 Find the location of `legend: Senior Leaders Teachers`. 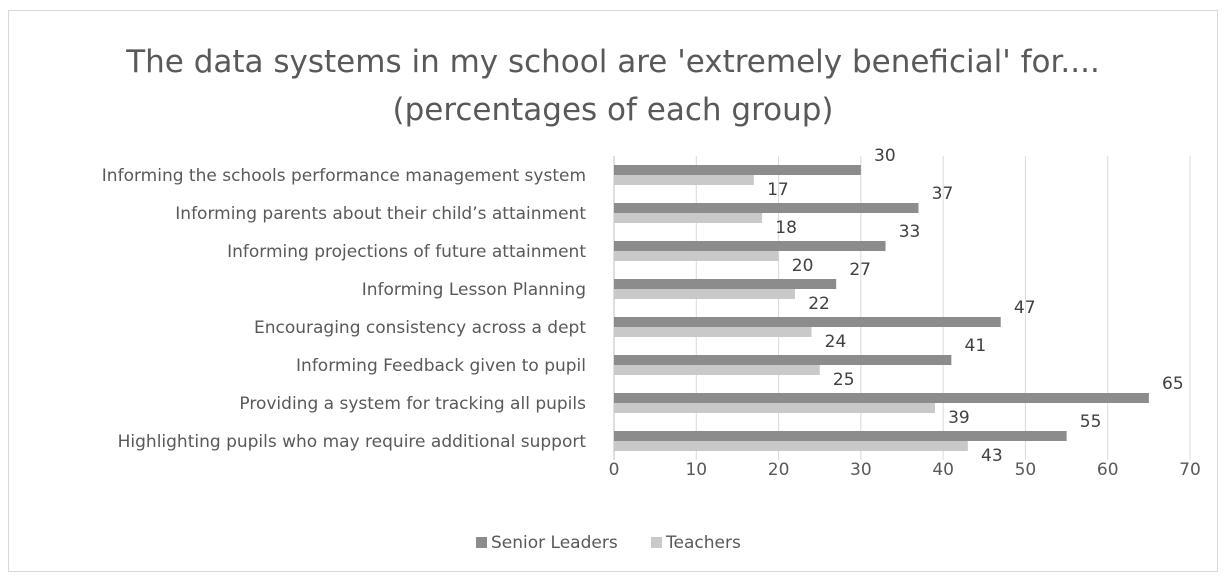

legend: Senior Leaders Teachers is located at coordinates (608, 543).